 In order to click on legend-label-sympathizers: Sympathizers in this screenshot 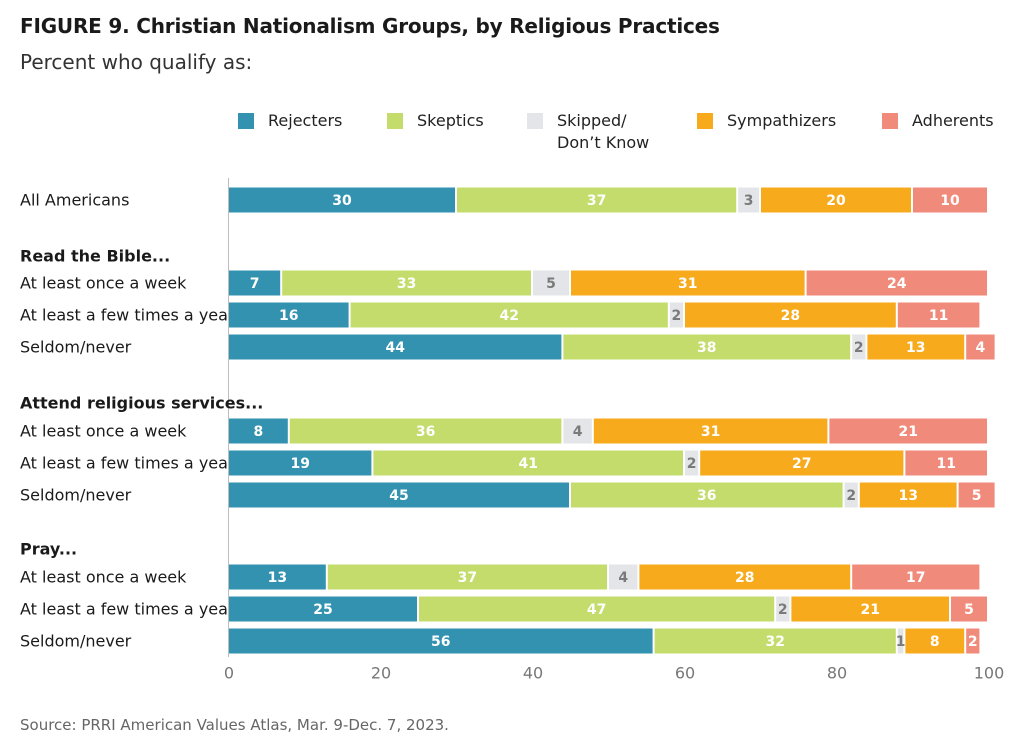, I will do `click(782, 120)`.